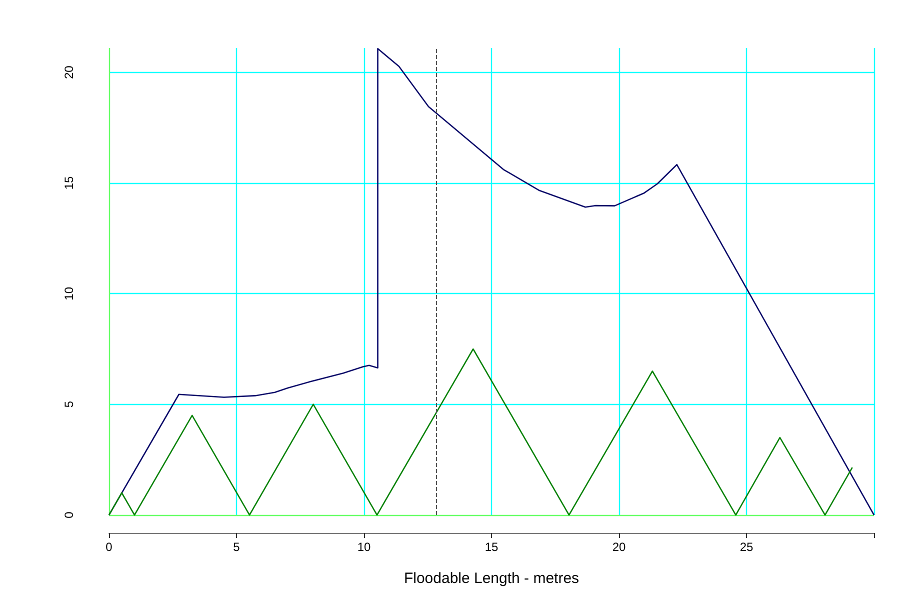 This screenshot has height=608, width=903. What do you see at coordinates (69, 404) in the screenshot?
I see `y-tick-label: 5` at bounding box center [69, 404].